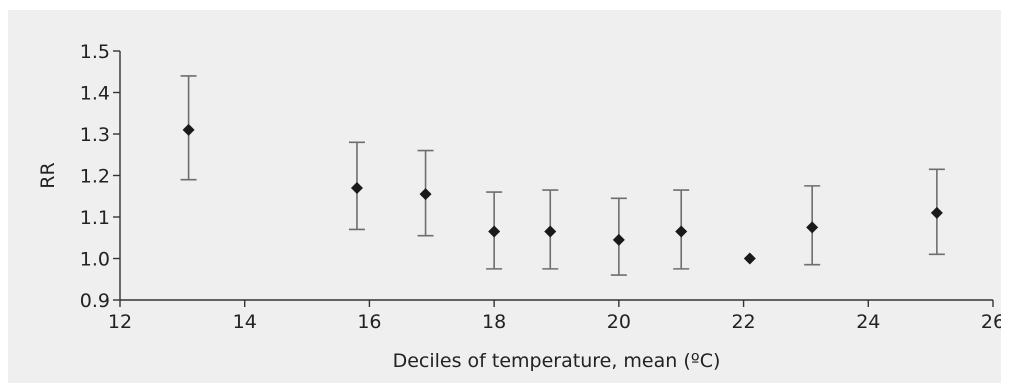 The width and height of the screenshot is (1009, 391). Describe the element at coordinates (48, 175) in the screenshot. I see `y-axis-title: RR` at that location.